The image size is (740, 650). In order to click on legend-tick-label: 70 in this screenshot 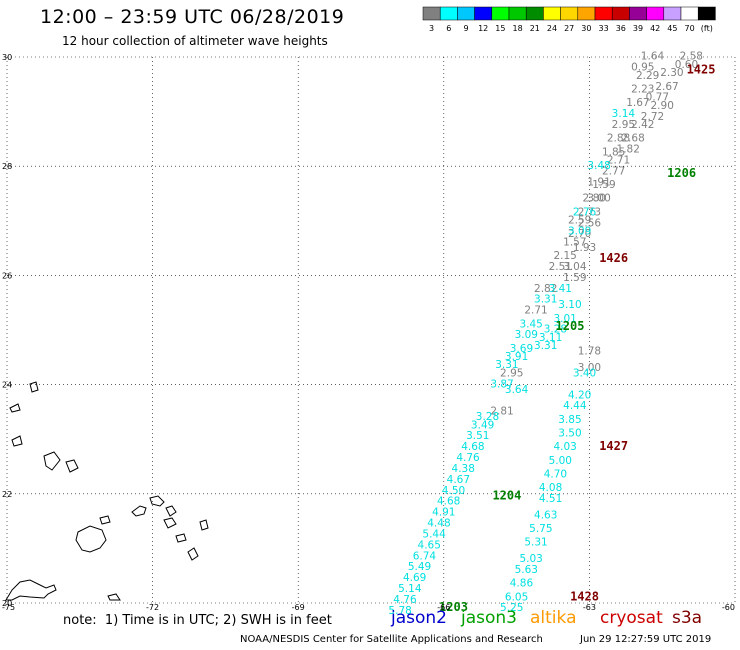, I will do `click(690, 28)`.